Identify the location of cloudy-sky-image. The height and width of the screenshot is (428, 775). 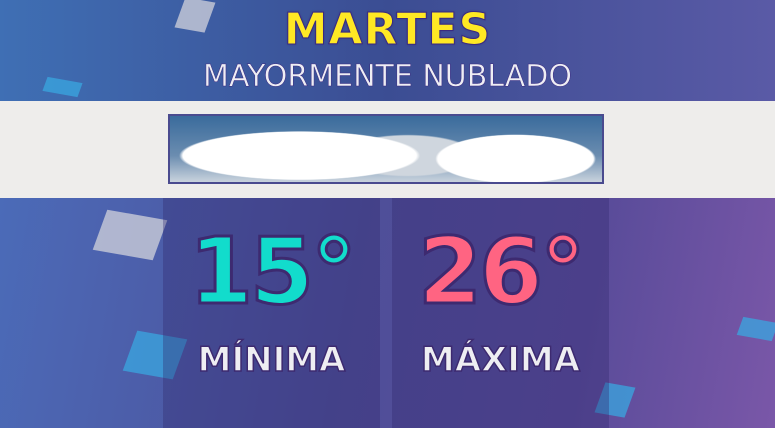
(386, 149).